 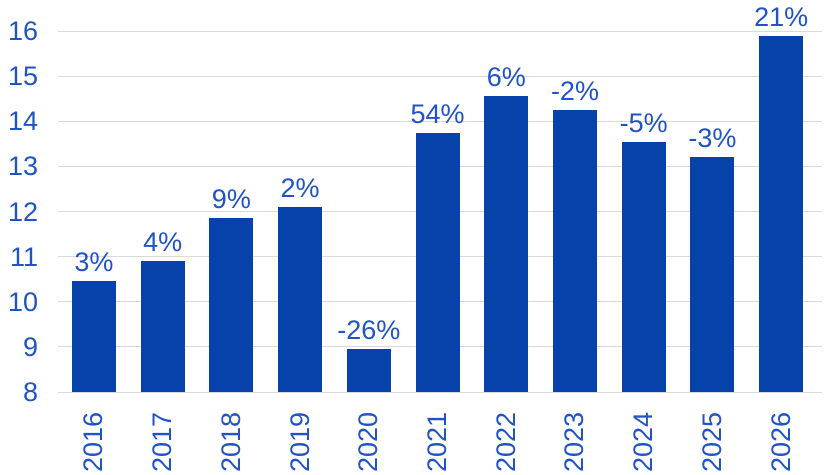 What do you see at coordinates (505, 441) in the screenshot?
I see `x-tick-label: 2022` at bounding box center [505, 441].